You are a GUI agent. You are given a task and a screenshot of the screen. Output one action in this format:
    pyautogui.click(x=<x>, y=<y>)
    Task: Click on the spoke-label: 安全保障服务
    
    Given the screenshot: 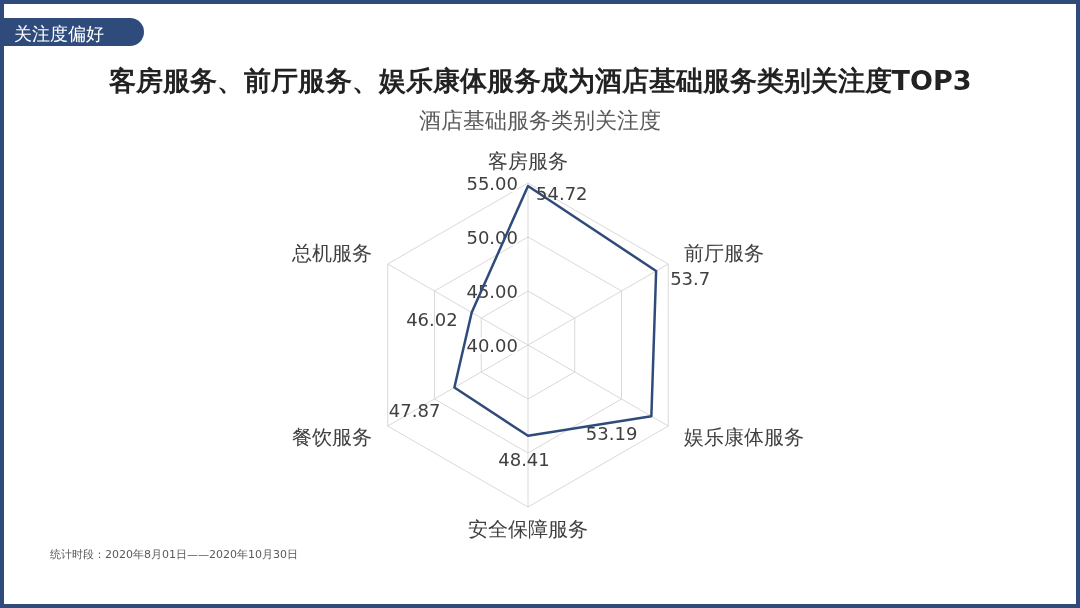 What is the action you would take?
    pyautogui.click(x=528, y=529)
    